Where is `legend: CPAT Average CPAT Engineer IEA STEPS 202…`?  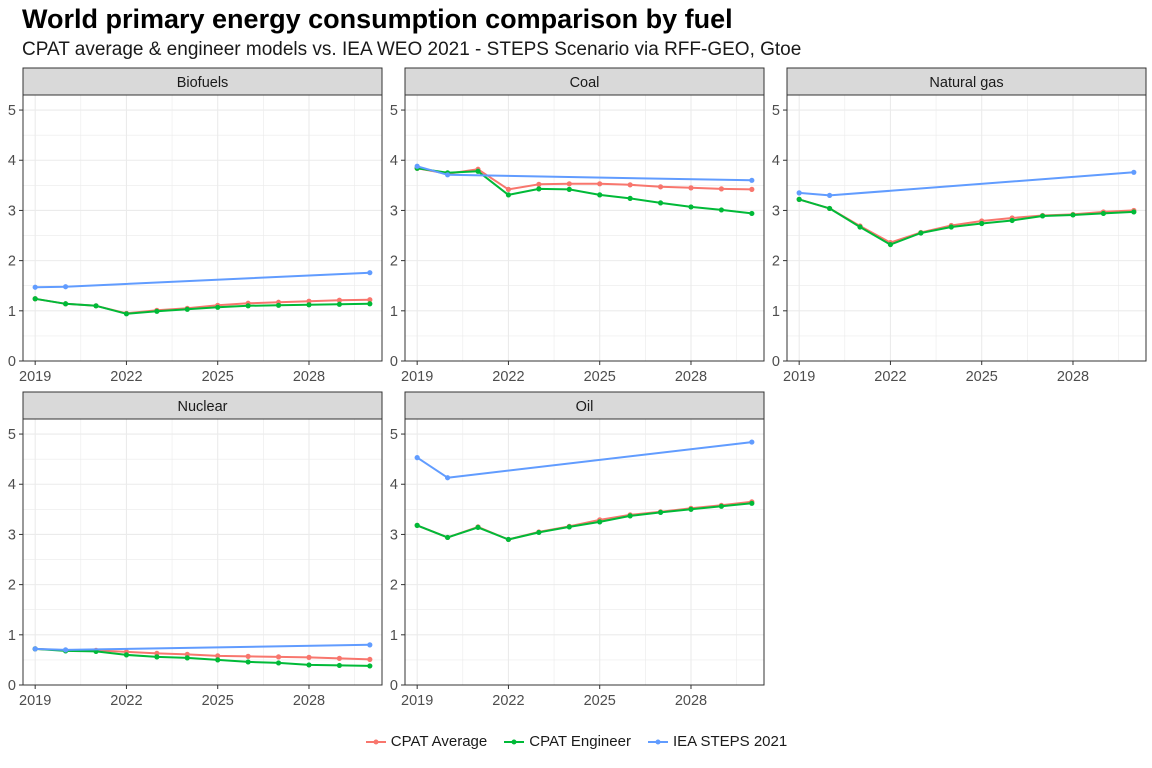 legend: CPAT Average CPAT Engineer IEA STEPS 202… is located at coordinates (576, 741).